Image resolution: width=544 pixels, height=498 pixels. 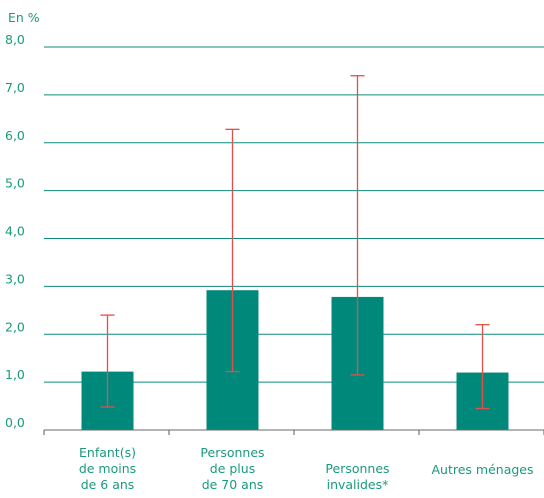 I want to click on y-axis-ticks: 0,0 1,0 2,0 3,0 4,0 5,0 6,0 7,0 8,0, so click(x=15, y=231).